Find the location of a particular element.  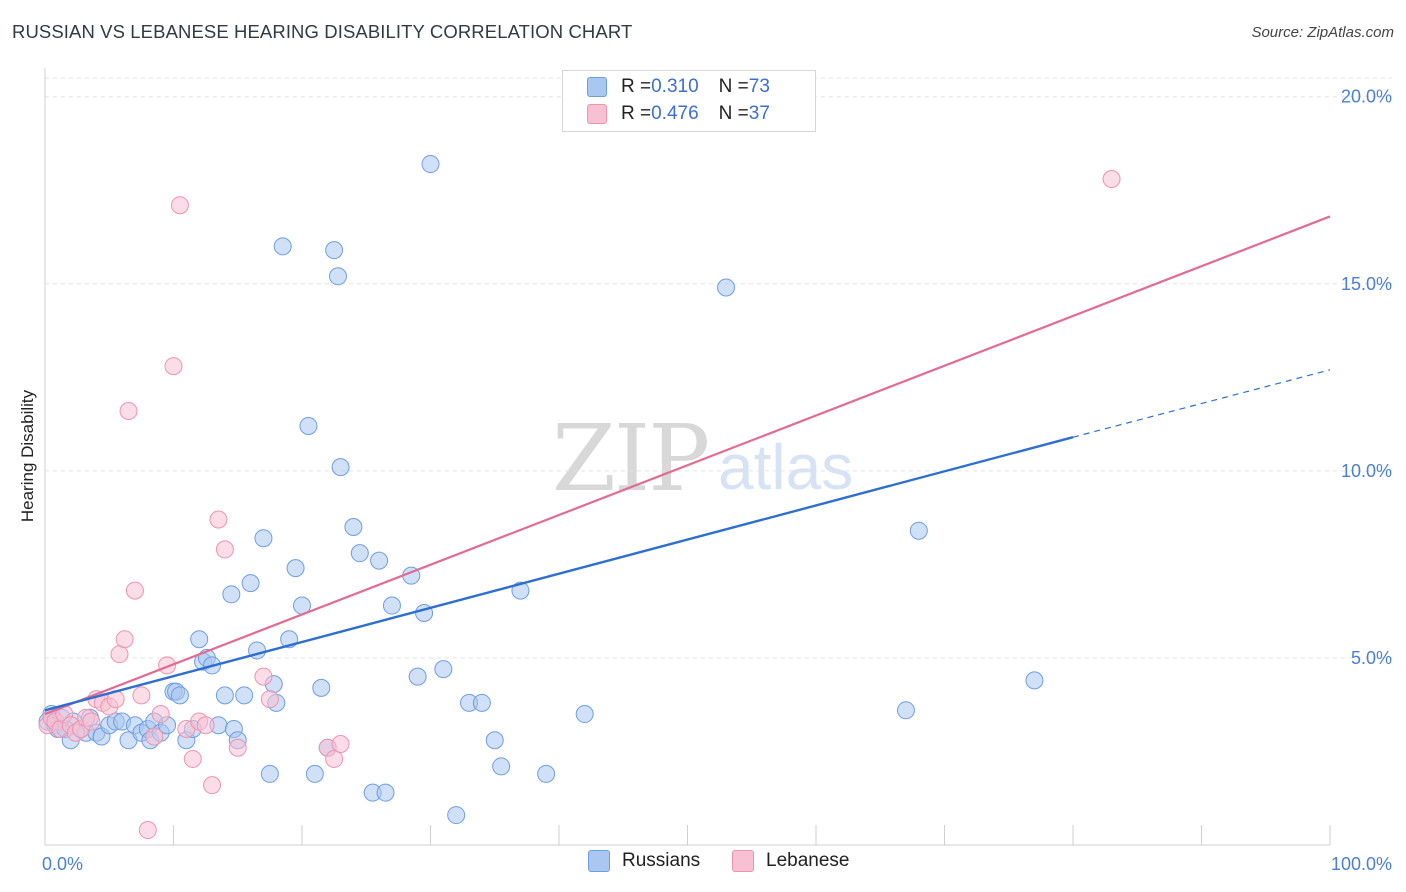

legend-r-value: 0.476 is located at coordinates (675, 113).